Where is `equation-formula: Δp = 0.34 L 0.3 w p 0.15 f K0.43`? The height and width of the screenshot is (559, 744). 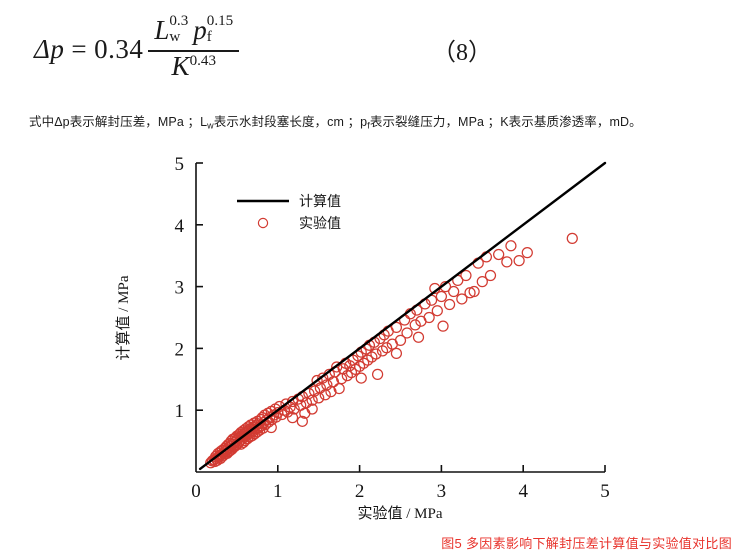 equation-formula: Δp = 0.34 L 0.3 w p 0.15 f K0.43 is located at coordinates (137, 47).